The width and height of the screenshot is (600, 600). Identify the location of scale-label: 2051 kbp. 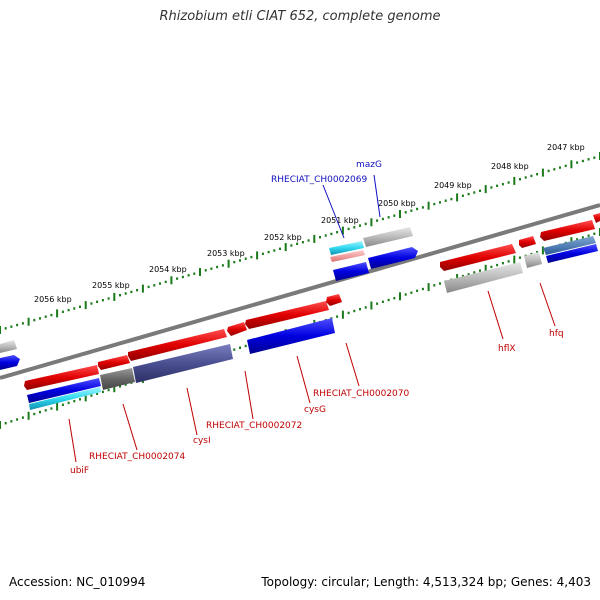
(340, 220).